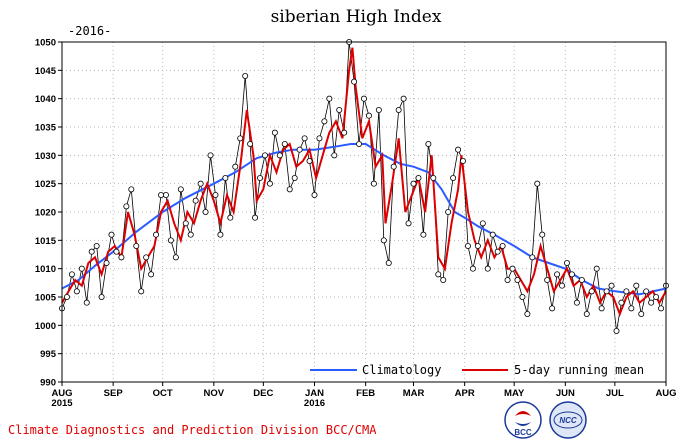  What do you see at coordinates (314, 393) in the screenshot?
I see `x-tick-label: JAN` at bounding box center [314, 393].